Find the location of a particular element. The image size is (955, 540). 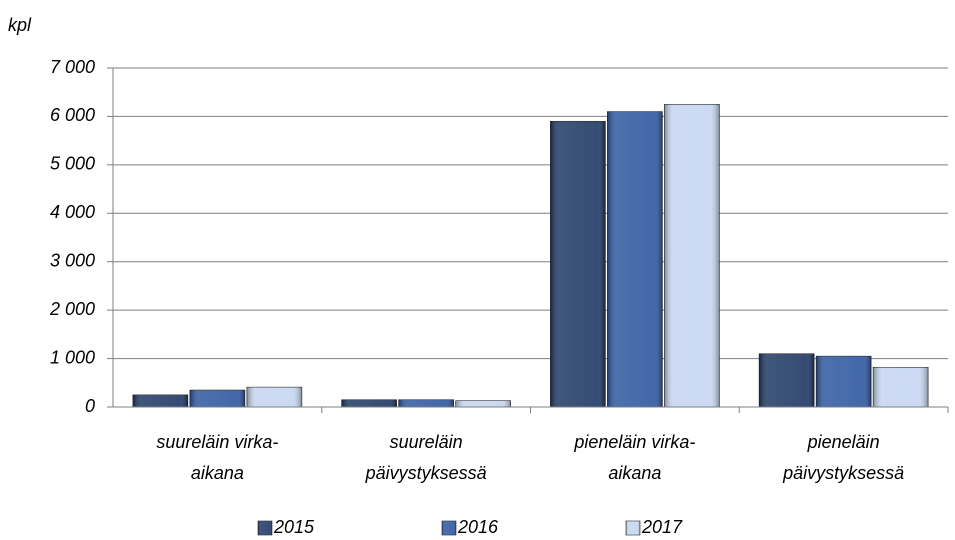

y-tick-label: 4 000 is located at coordinates (72, 212).